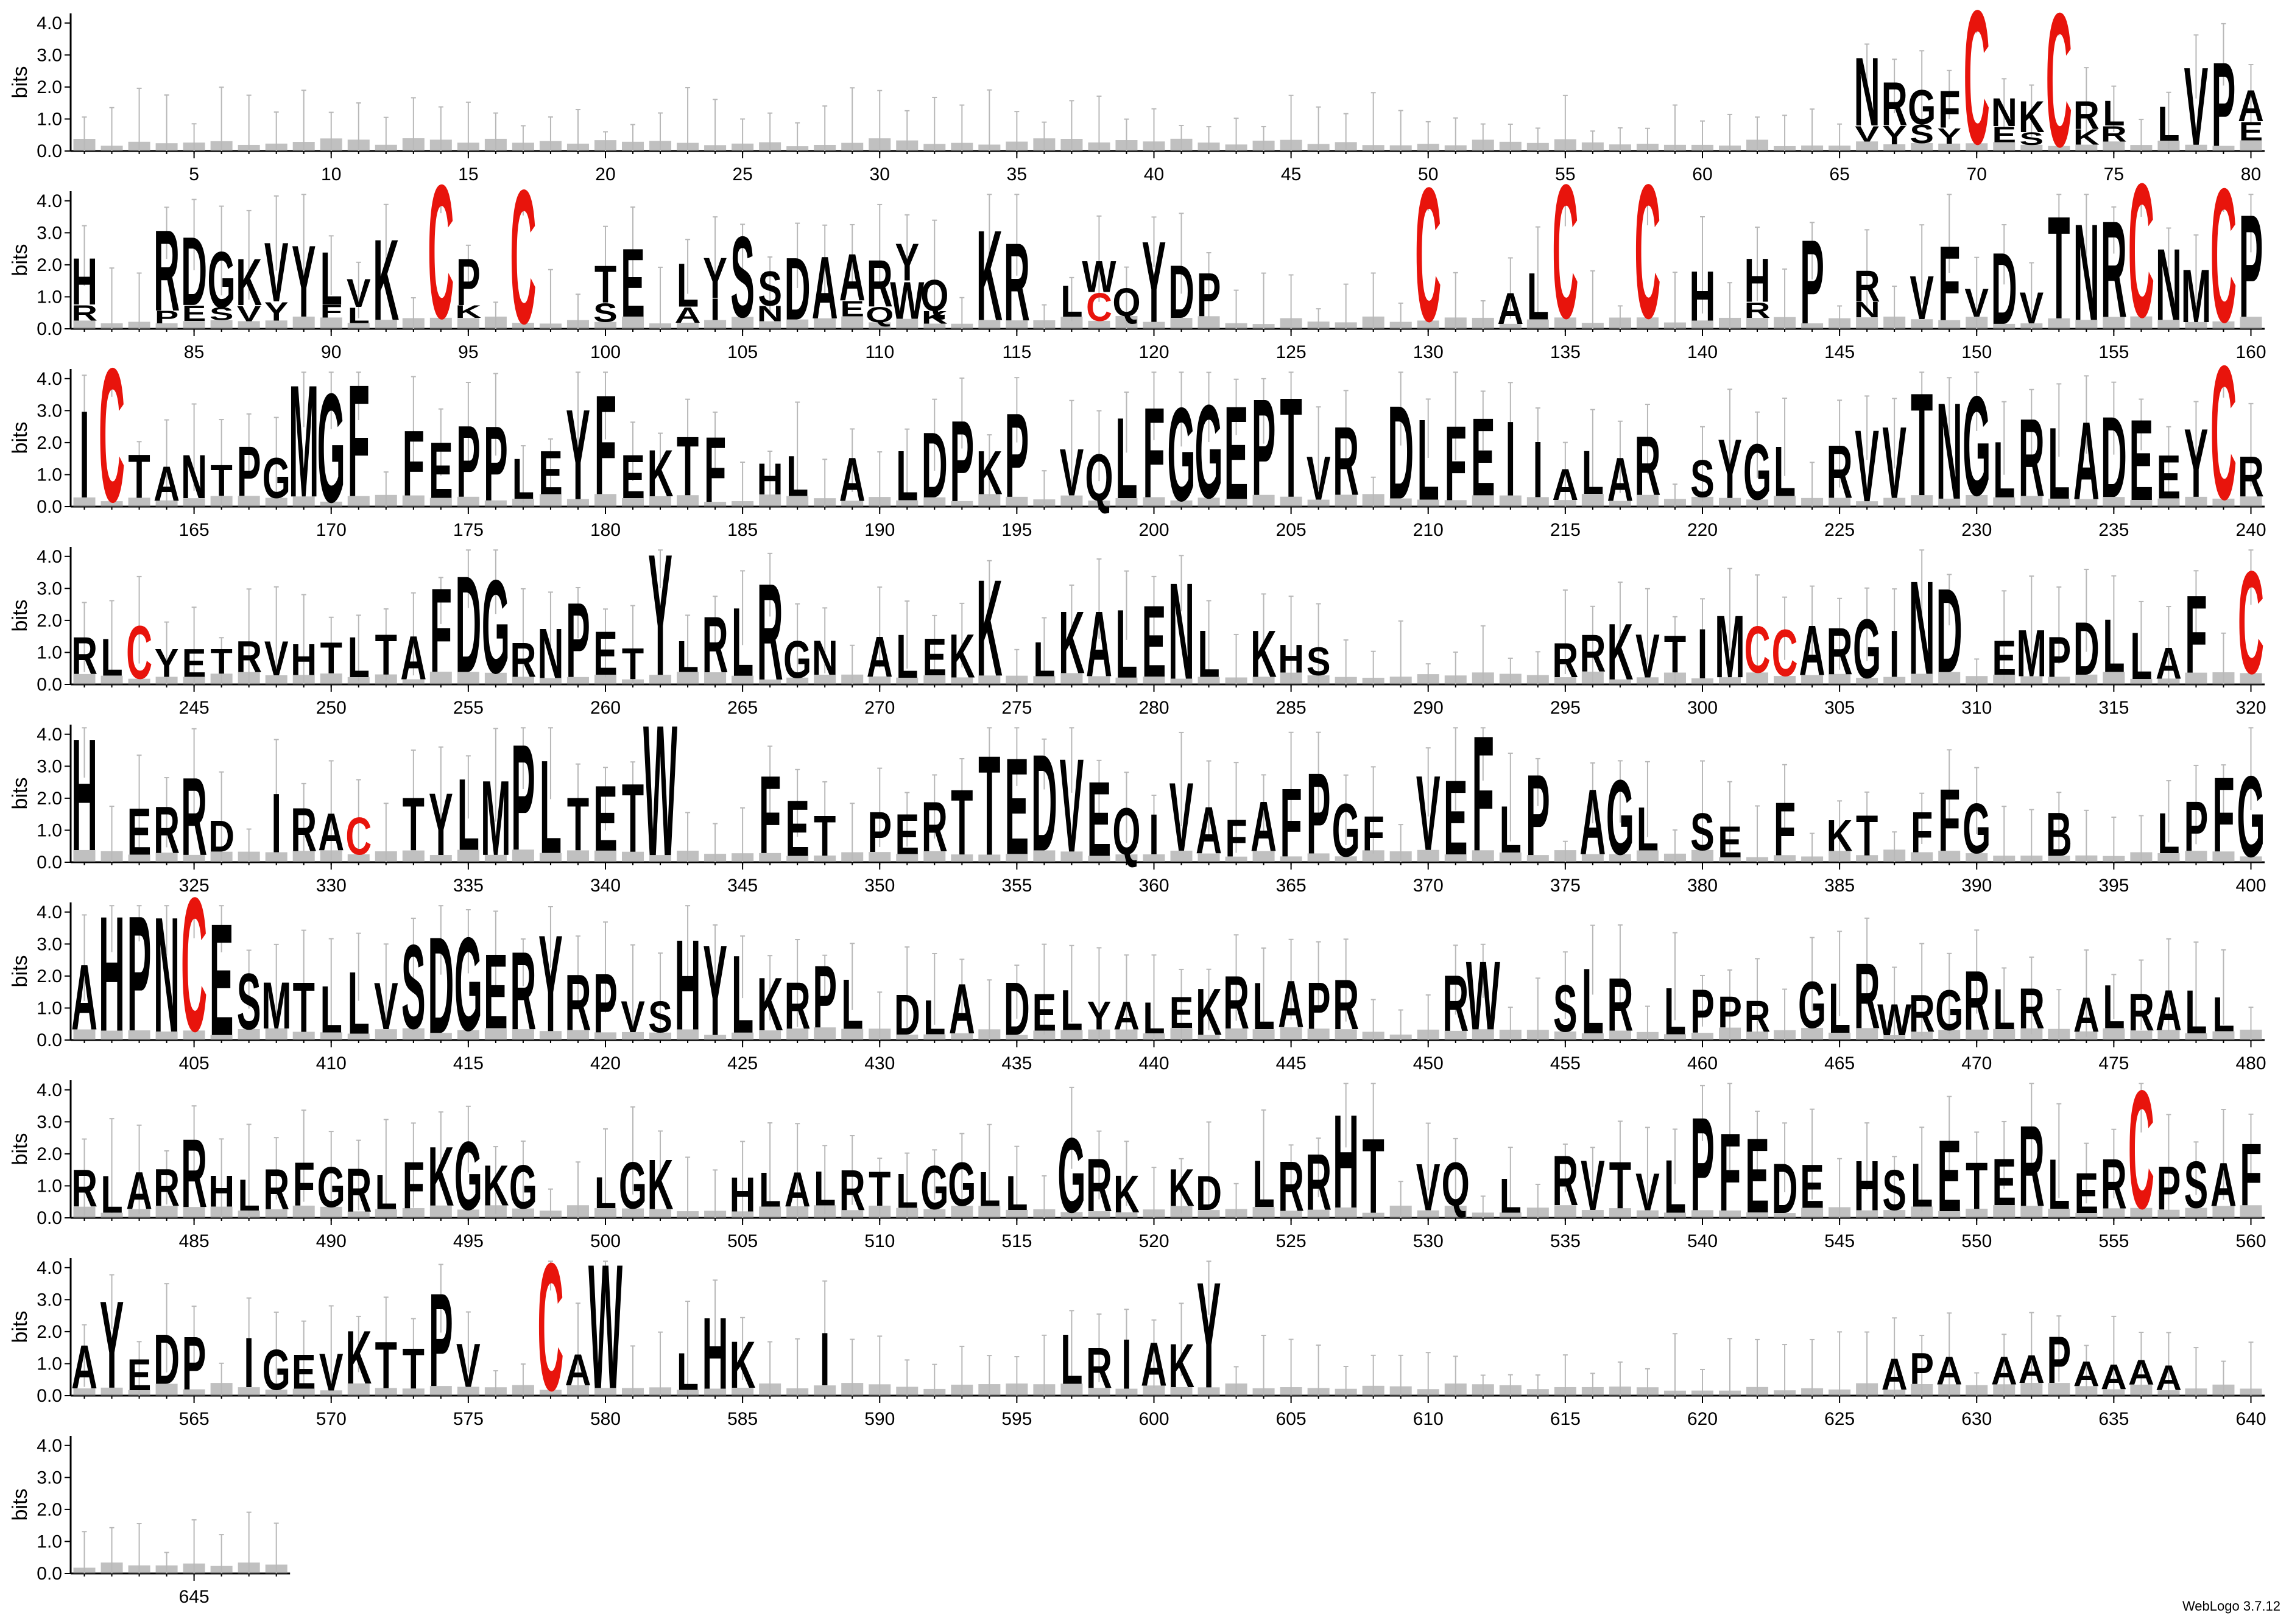  I want to click on y-tick-label: 2.0, so click(50, 443).